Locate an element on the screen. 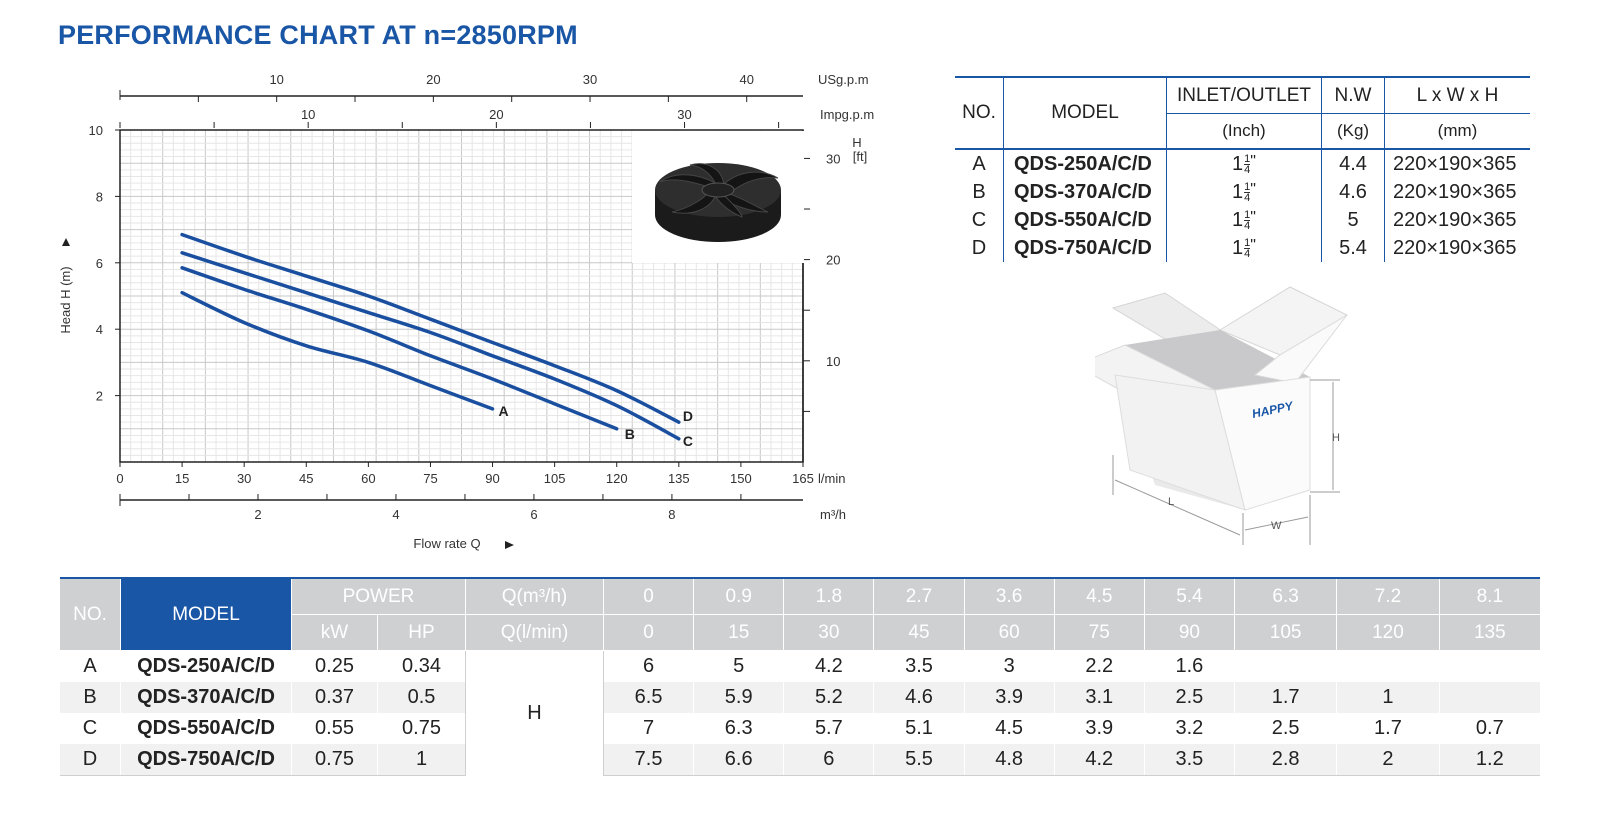 This screenshot has width=1600, height=838. x-axis-unit: l/min is located at coordinates (831, 478).